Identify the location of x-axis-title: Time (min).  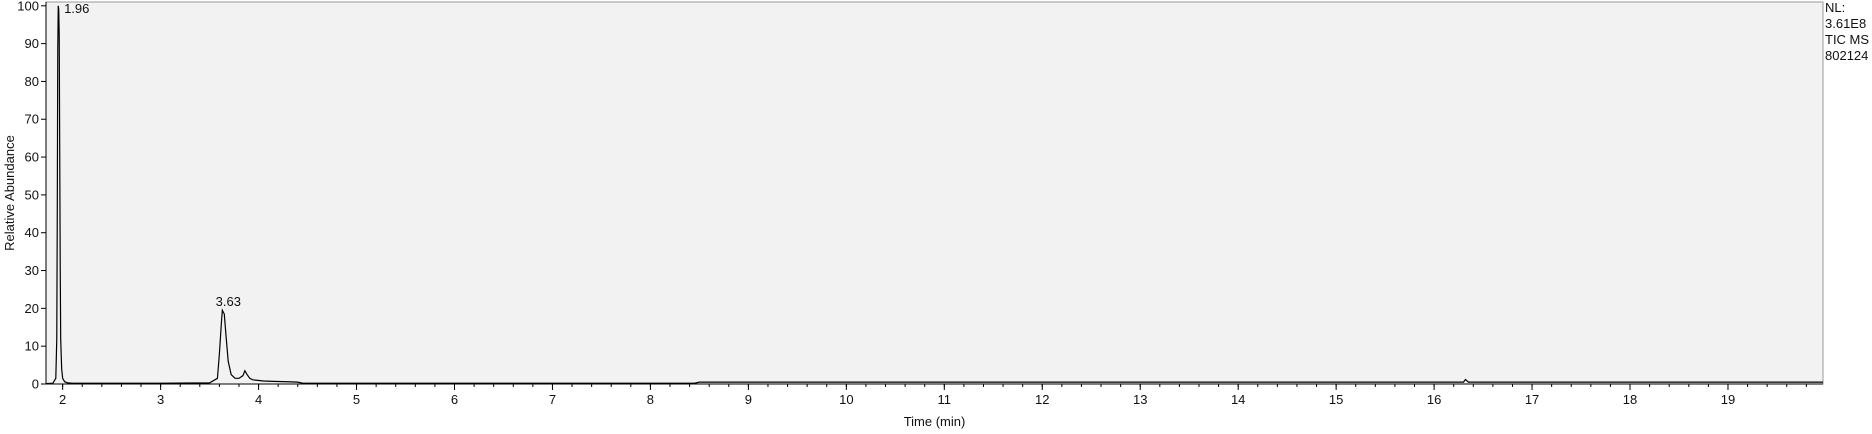
(935, 421).